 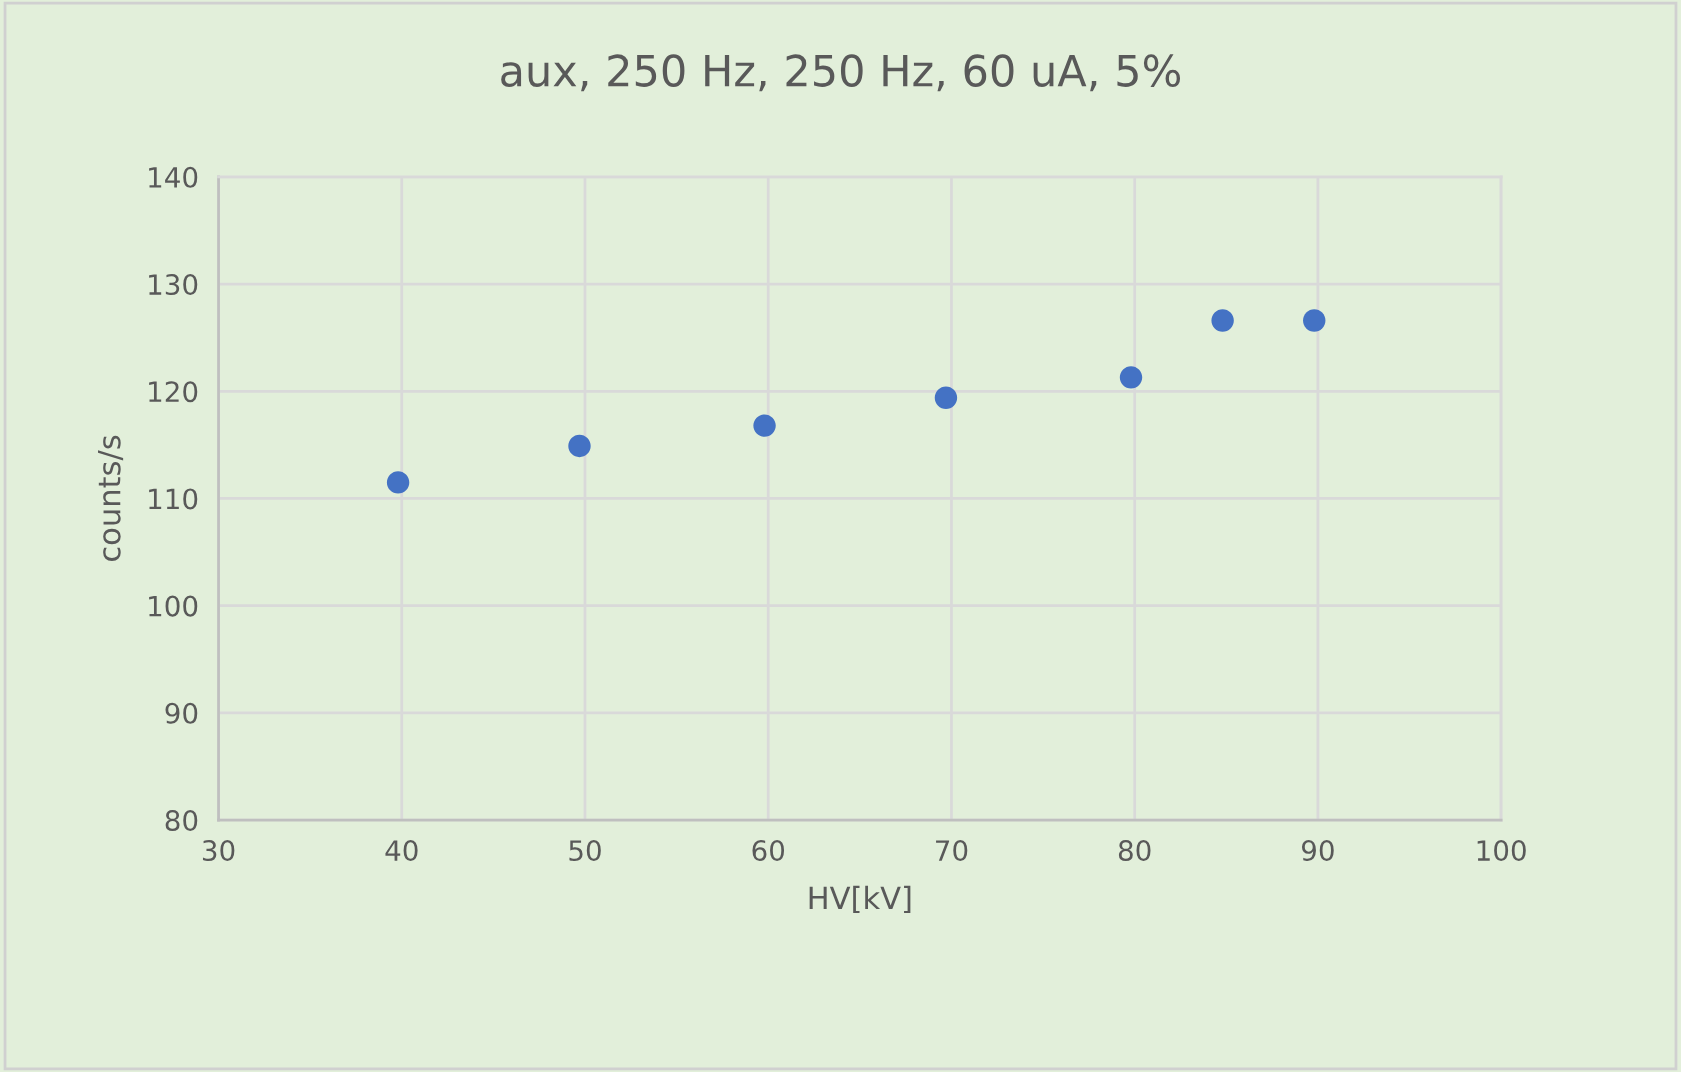 I want to click on y-axis-title: counts/s, so click(x=110, y=498).